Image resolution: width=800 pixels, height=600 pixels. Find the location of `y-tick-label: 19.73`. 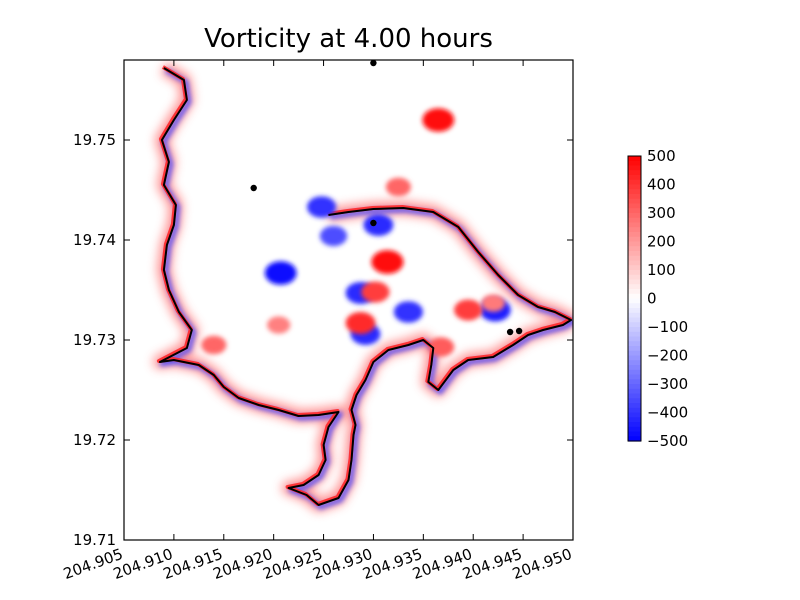

y-tick-label: 19.73 is located at coordinates (94, 340).